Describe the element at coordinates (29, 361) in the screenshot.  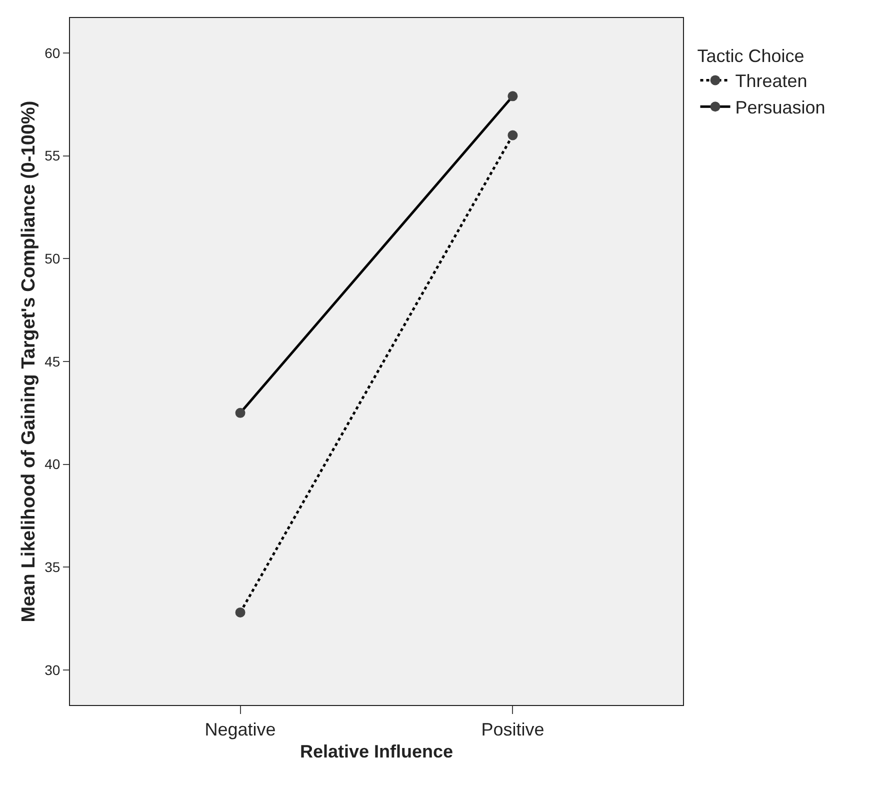
I see `y-axis-title: Mean Likelihood of Gaining Target's Compliance (0-100%)` at that location.